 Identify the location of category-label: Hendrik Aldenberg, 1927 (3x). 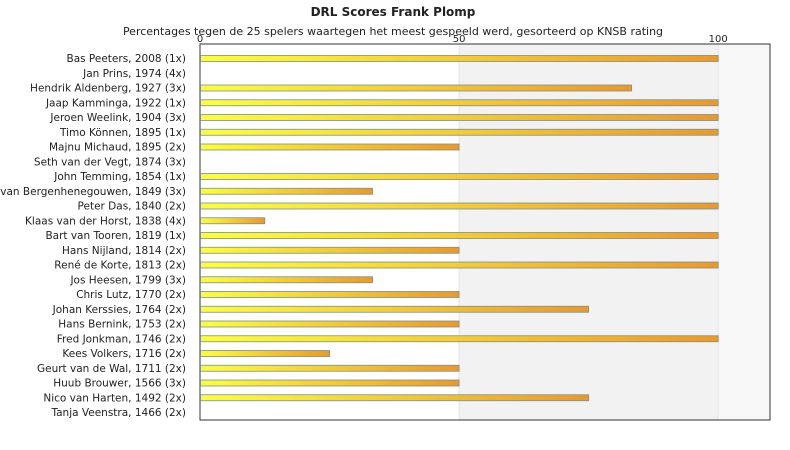
(108, 89).